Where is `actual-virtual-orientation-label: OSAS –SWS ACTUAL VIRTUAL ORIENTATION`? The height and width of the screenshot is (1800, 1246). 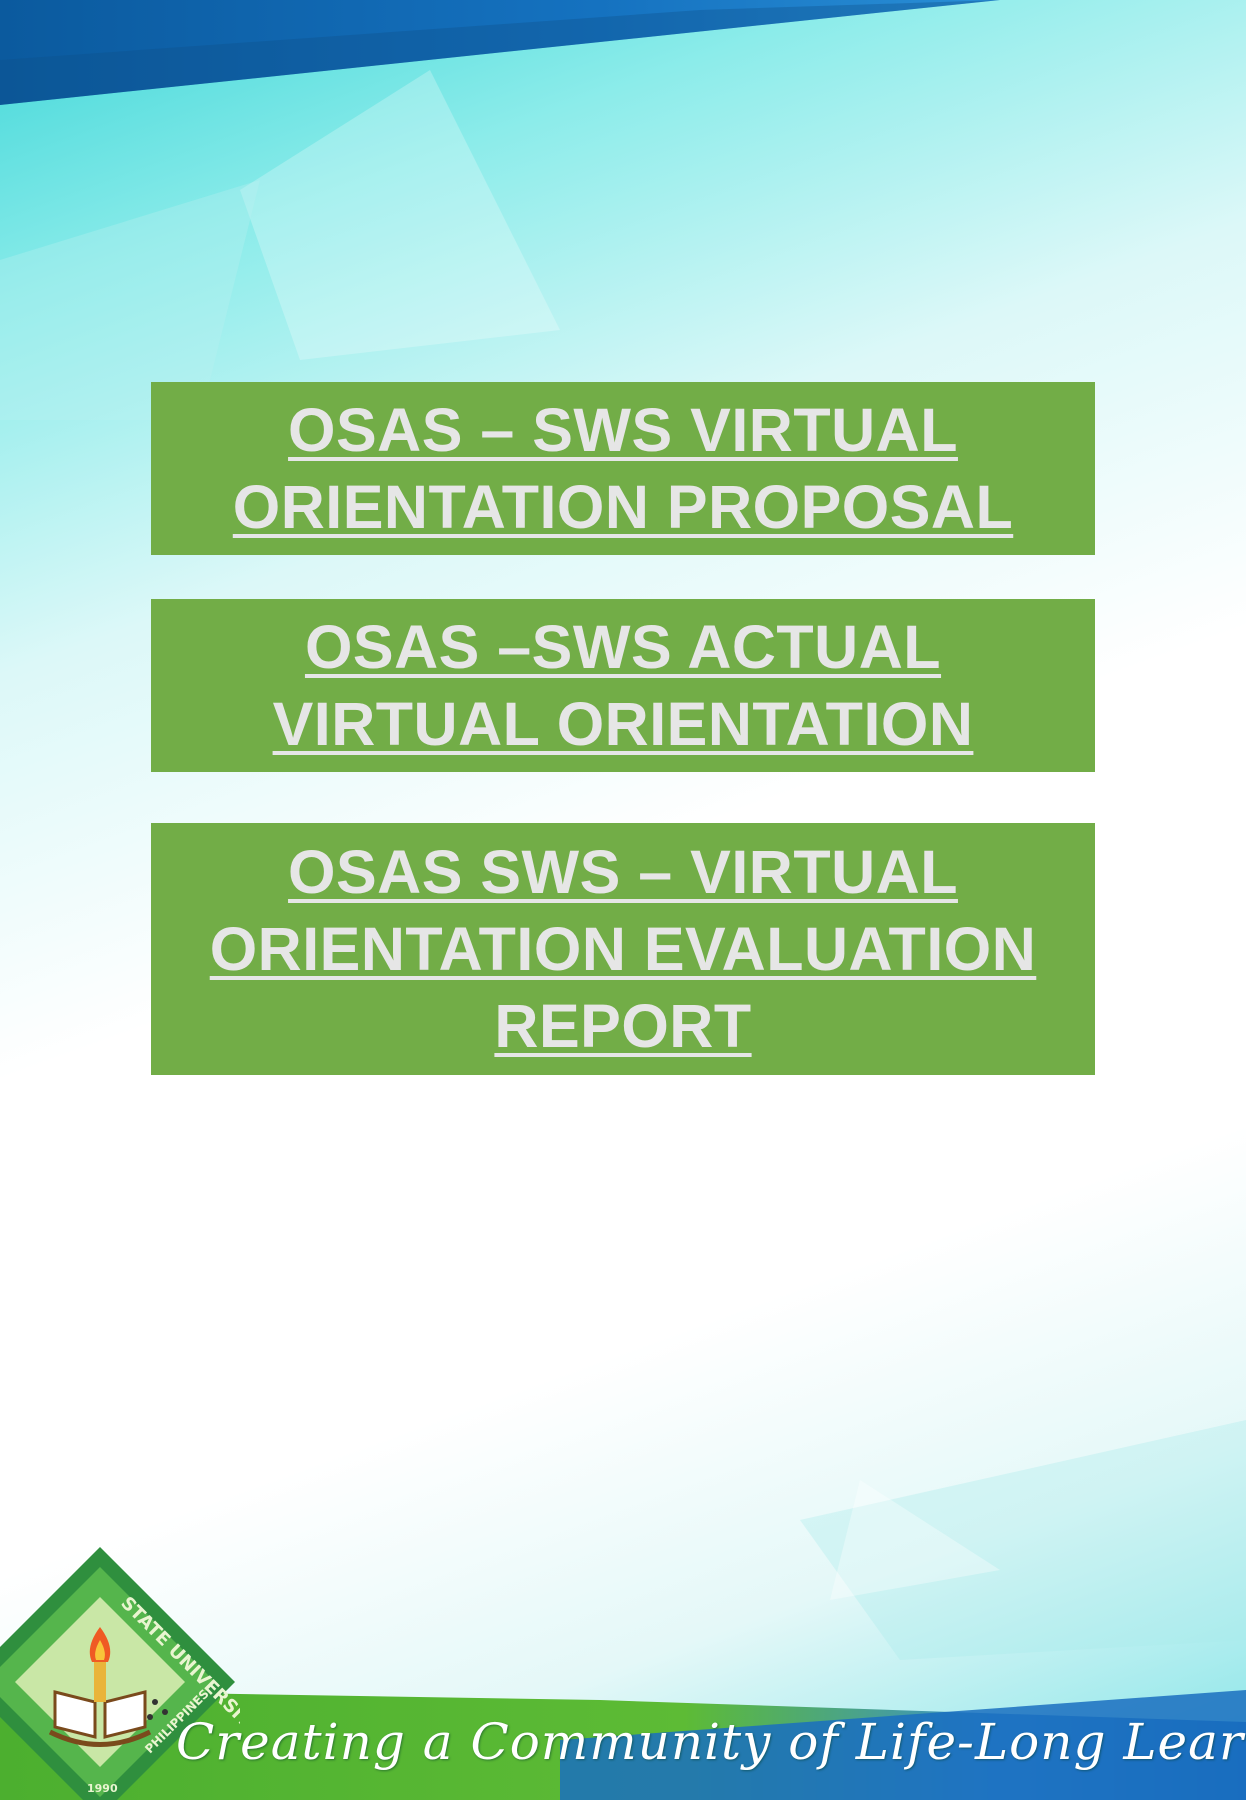
actual-virtual-orientation-label: OSAS –SWS ACTUAL VIRTUAL ORIENTATION is located at coordinates (623, 685).